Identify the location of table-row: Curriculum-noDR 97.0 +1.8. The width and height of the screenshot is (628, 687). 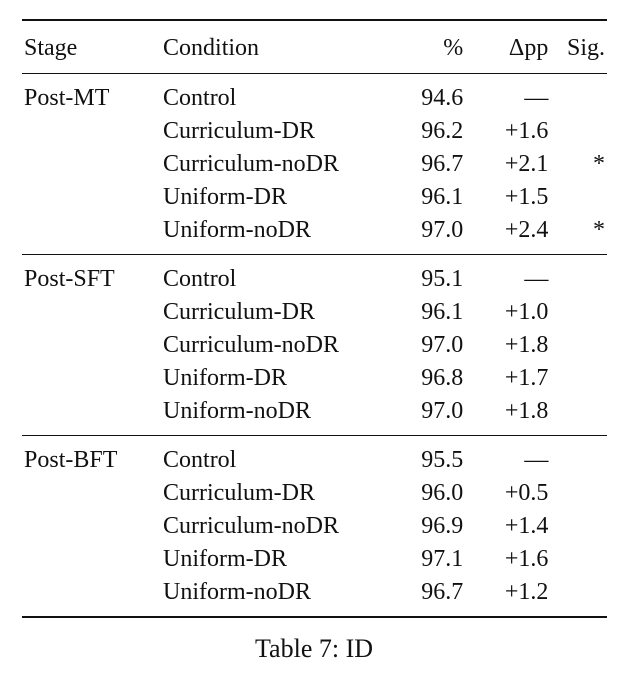
(314, 345).